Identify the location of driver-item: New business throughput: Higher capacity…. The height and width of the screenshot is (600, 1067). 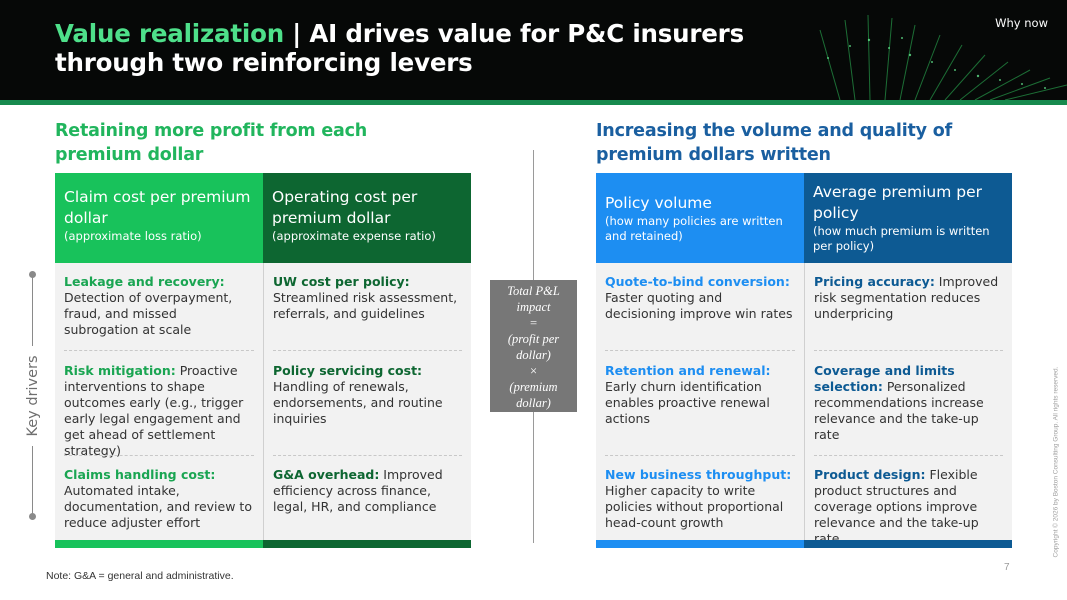
(700, 499).